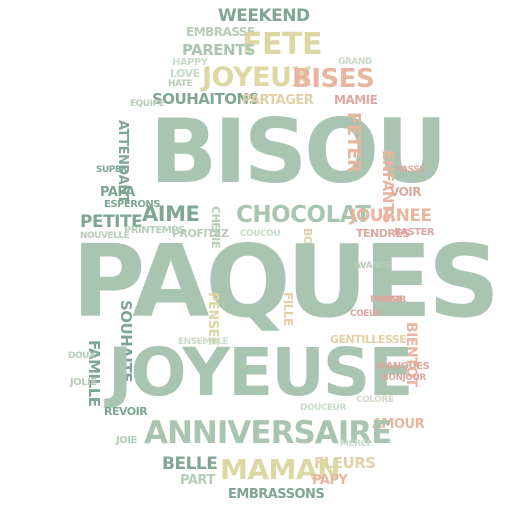 The height and width of the screenshot is (512, 512). What do you see at coordinates (154, 230) in the screenshot?
I see `word-printemps: PRINTEMPS` at bounding box center [154, 230].